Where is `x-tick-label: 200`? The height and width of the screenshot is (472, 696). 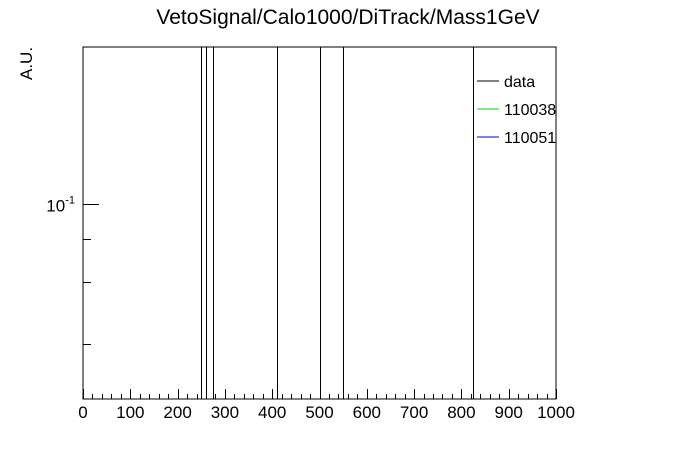
x-tick-label: 200 is located at coordinates (177, 412).